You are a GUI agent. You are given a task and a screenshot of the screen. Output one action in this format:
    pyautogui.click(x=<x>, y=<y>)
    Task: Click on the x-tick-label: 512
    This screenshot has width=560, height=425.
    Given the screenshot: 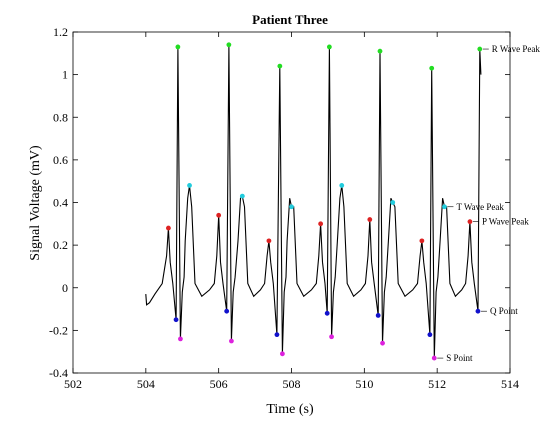 What is the action you would take?
    pyautogui.click(x=437, y=384)
    